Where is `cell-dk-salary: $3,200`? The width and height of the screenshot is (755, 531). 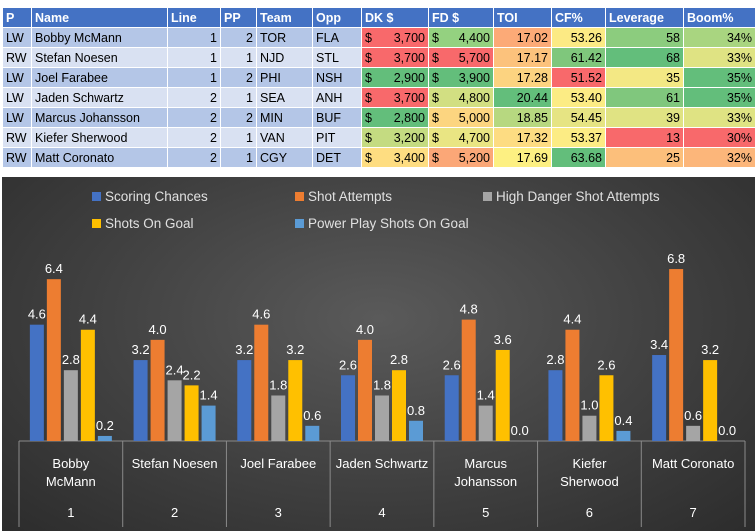 cell-dk-salary: $3,200 is located at coordinates (395, 137).